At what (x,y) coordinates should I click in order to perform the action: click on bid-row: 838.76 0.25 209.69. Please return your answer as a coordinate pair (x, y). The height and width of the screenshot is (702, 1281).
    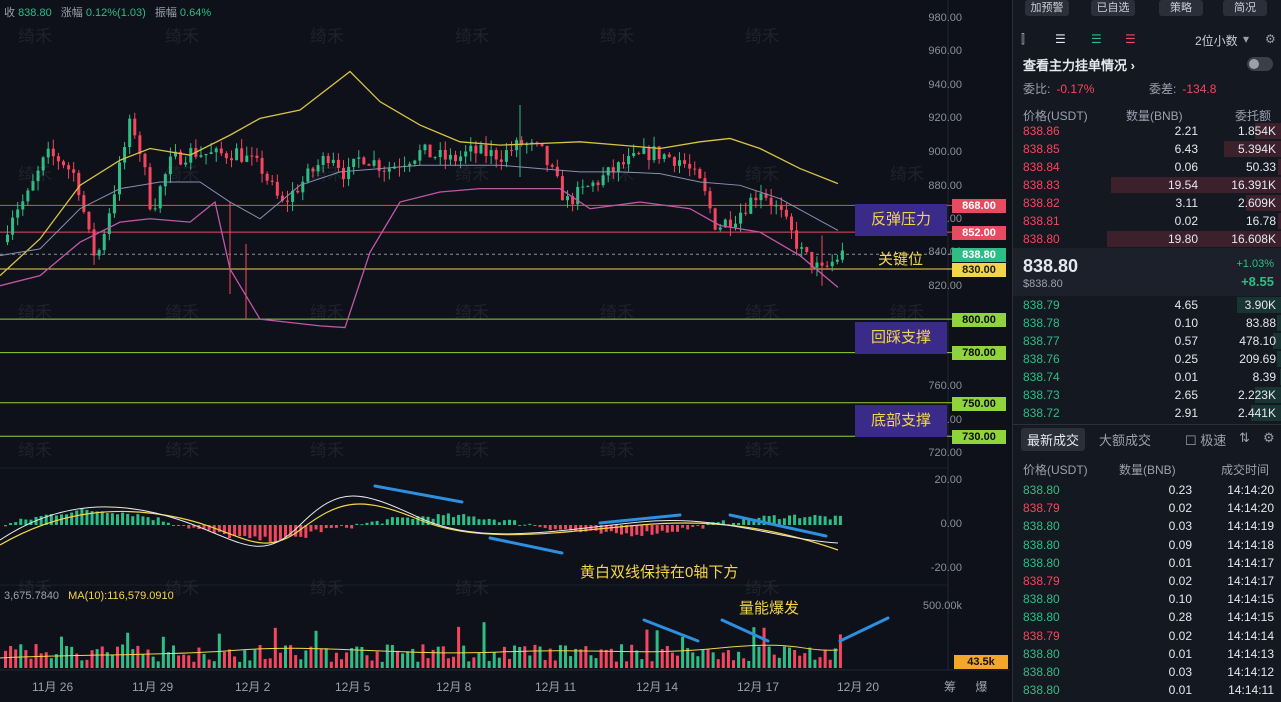
    Looking at the image, I should click on (1147, 359).